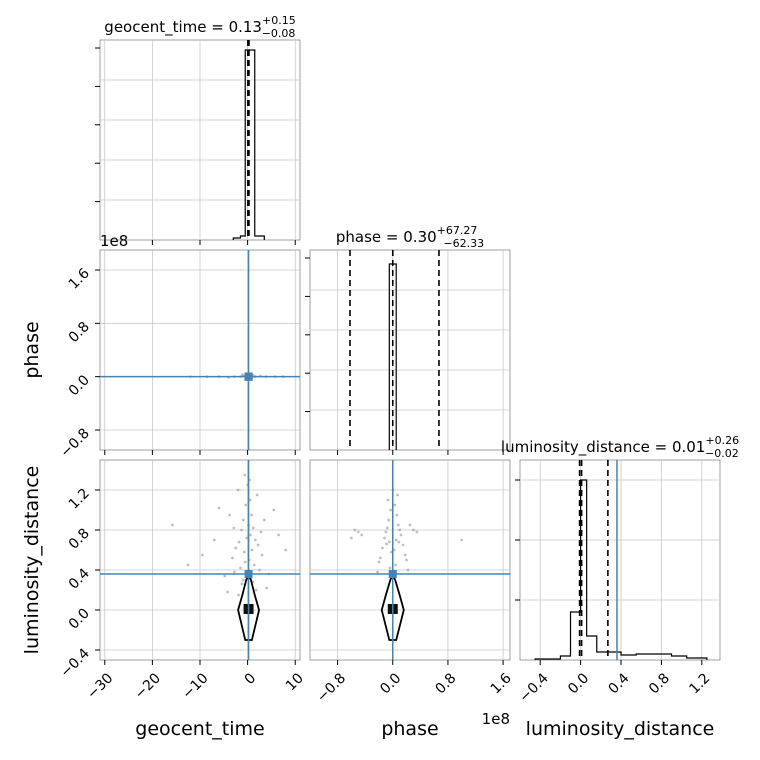 This screenshot has width=760, height=760. What do you see at coordinates (199, 729) in the screenshot?
I see `x-axis-label-geocent-time: geocent_time` at bounding box center [199, 729].